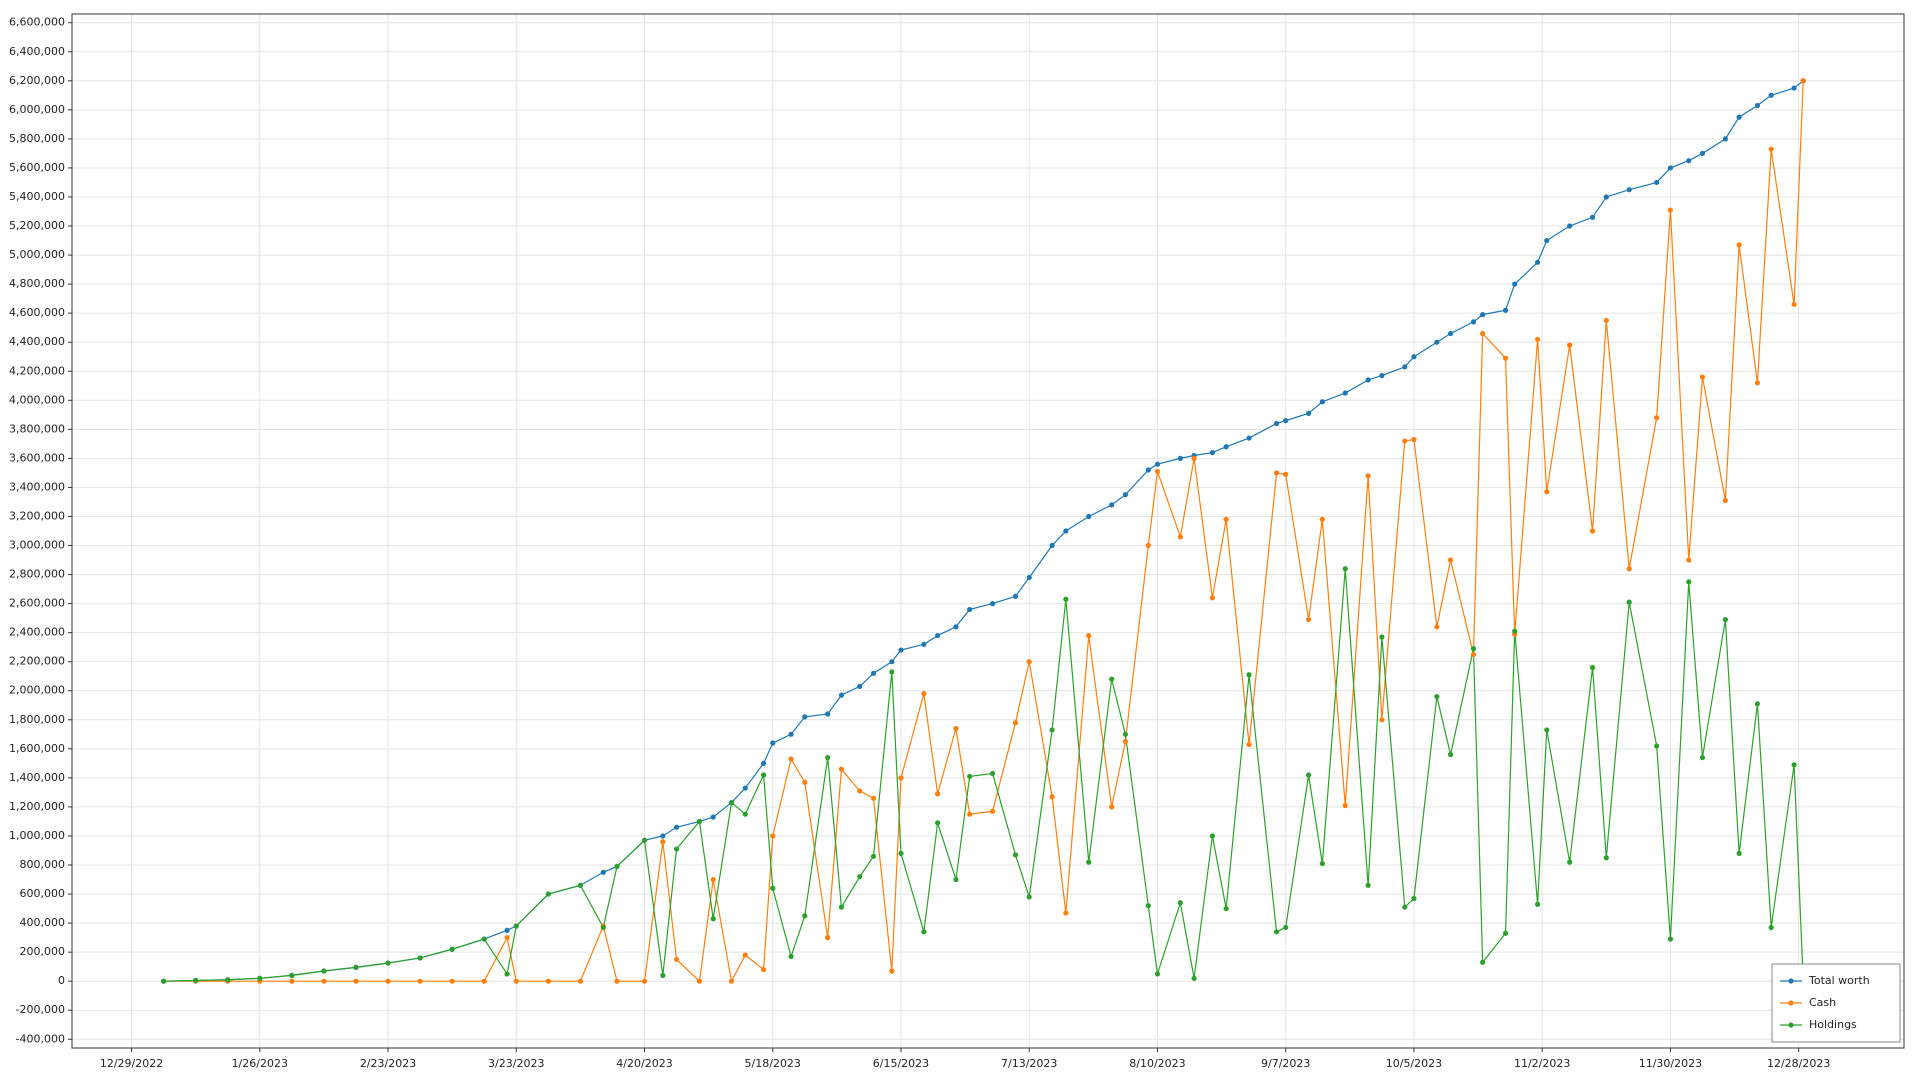 The height and width of the screenshot is (1080, 1920). Describe the element at coordinates (1414, 1063) in the screenshot. I see `x-tick-label: 10/5/2023` at that location.